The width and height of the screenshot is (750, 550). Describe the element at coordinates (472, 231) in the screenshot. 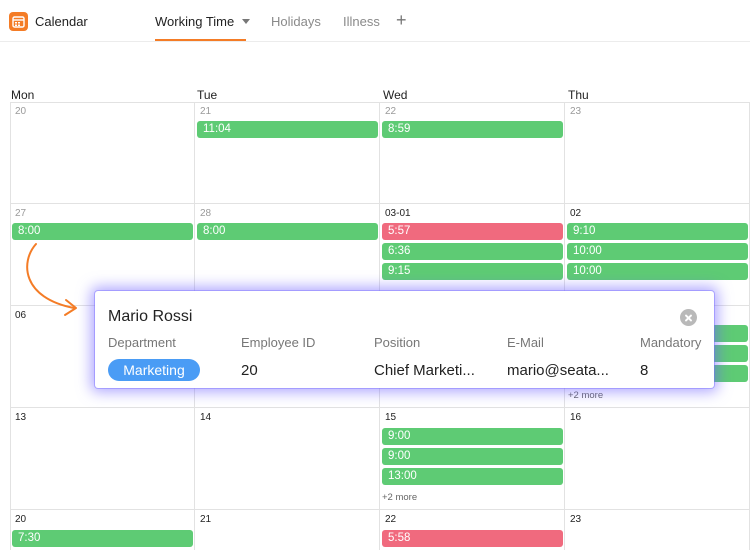

I see `event-bar-late: 5:57` at that location.